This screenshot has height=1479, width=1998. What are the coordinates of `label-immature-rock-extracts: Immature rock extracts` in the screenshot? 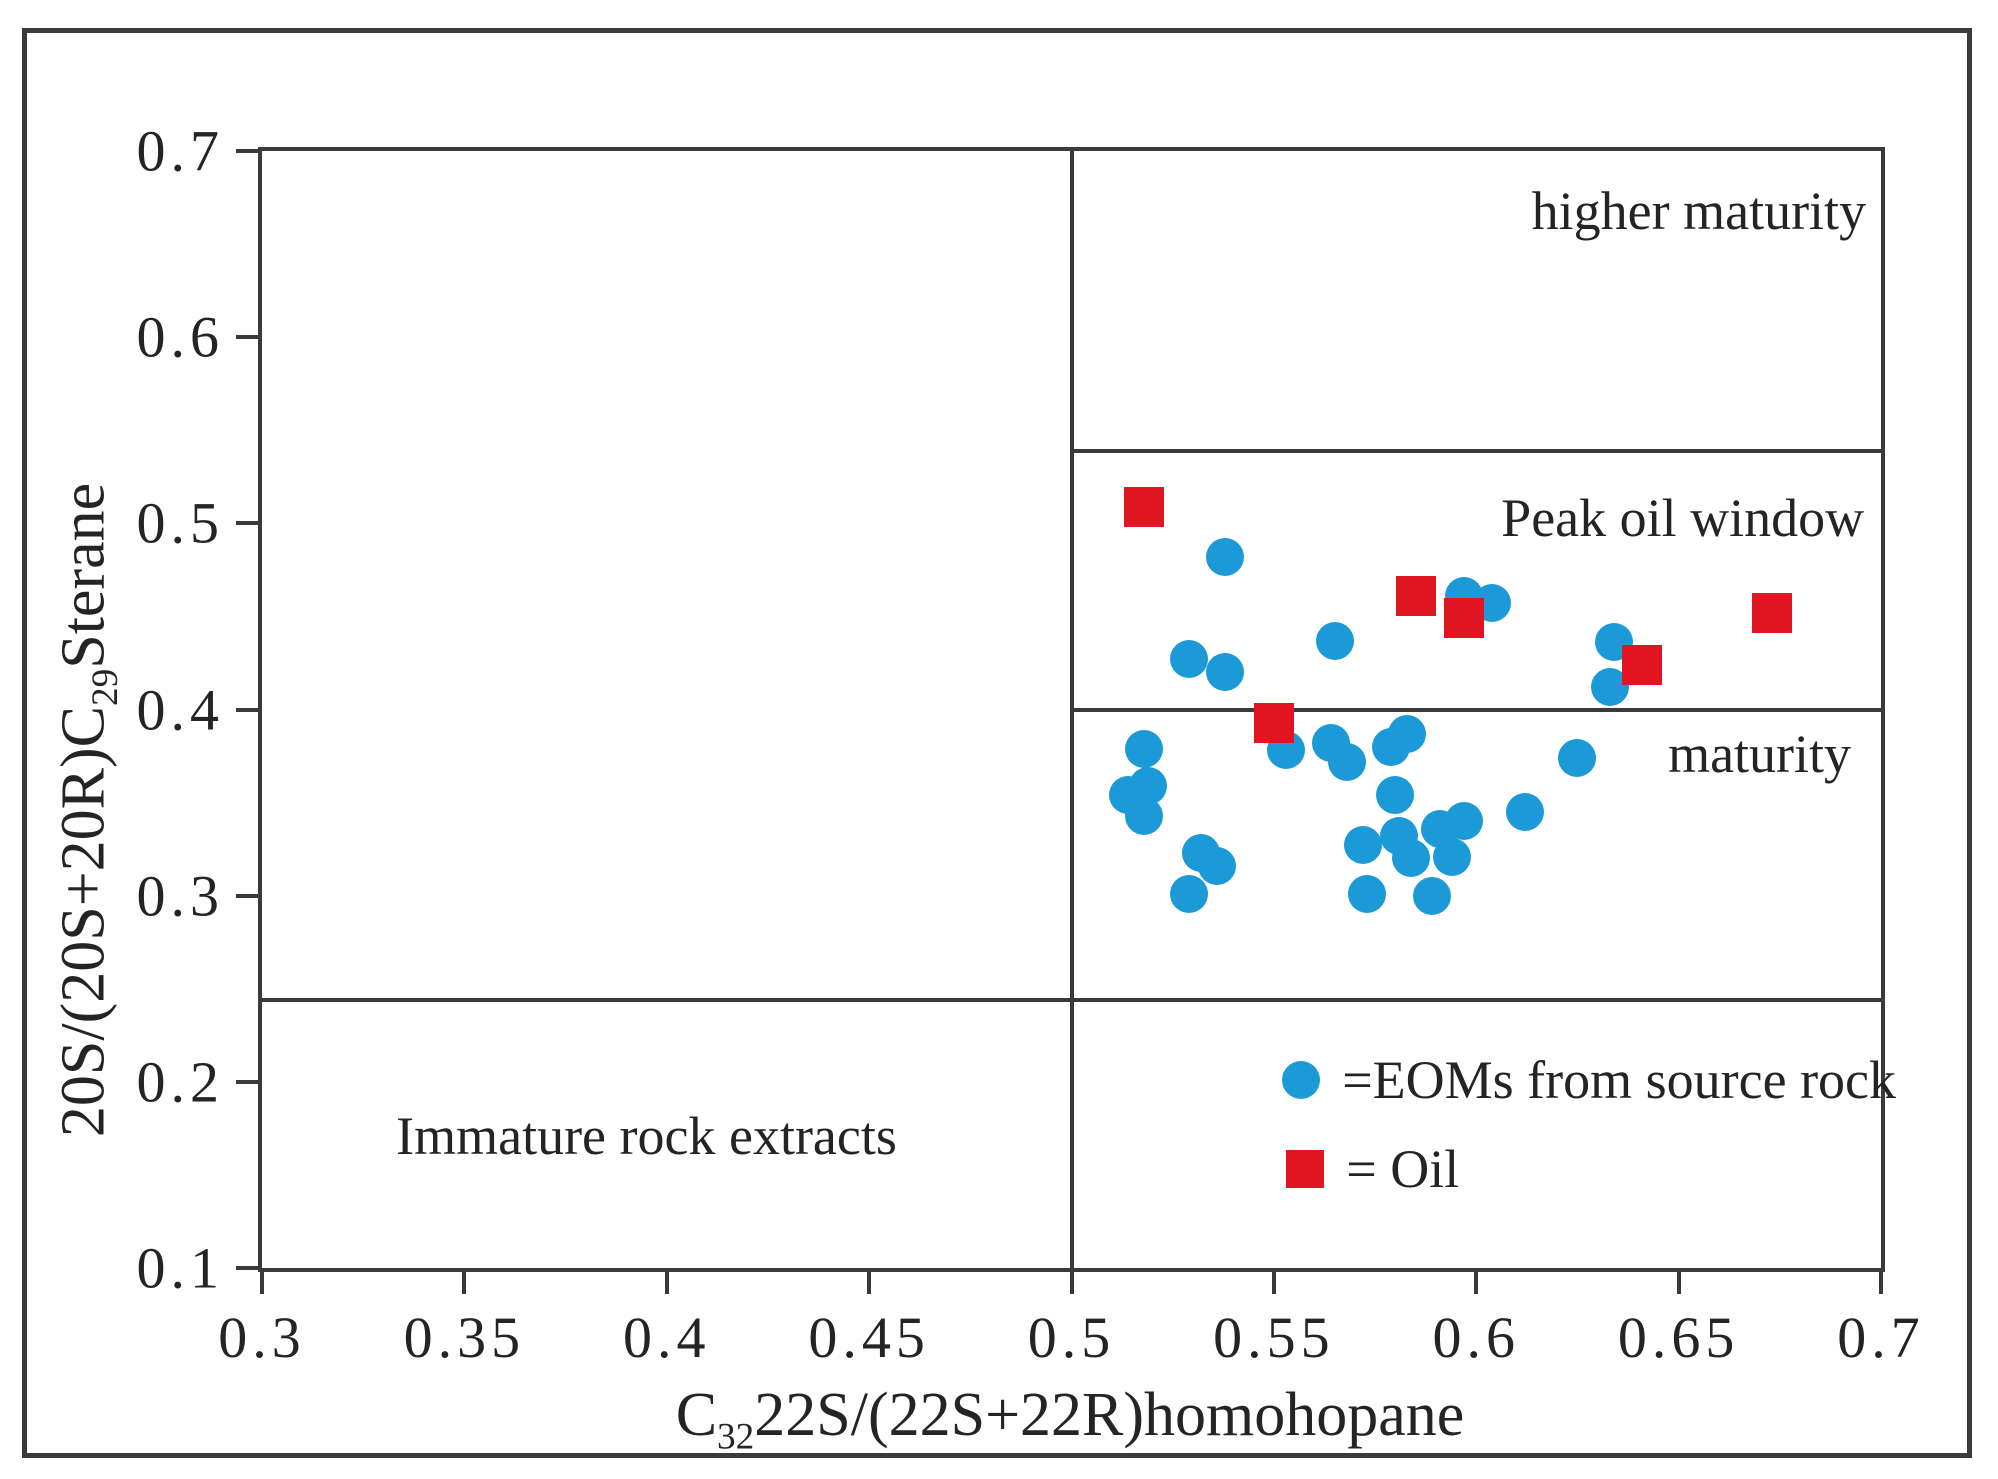 It's located at (646, 1135).